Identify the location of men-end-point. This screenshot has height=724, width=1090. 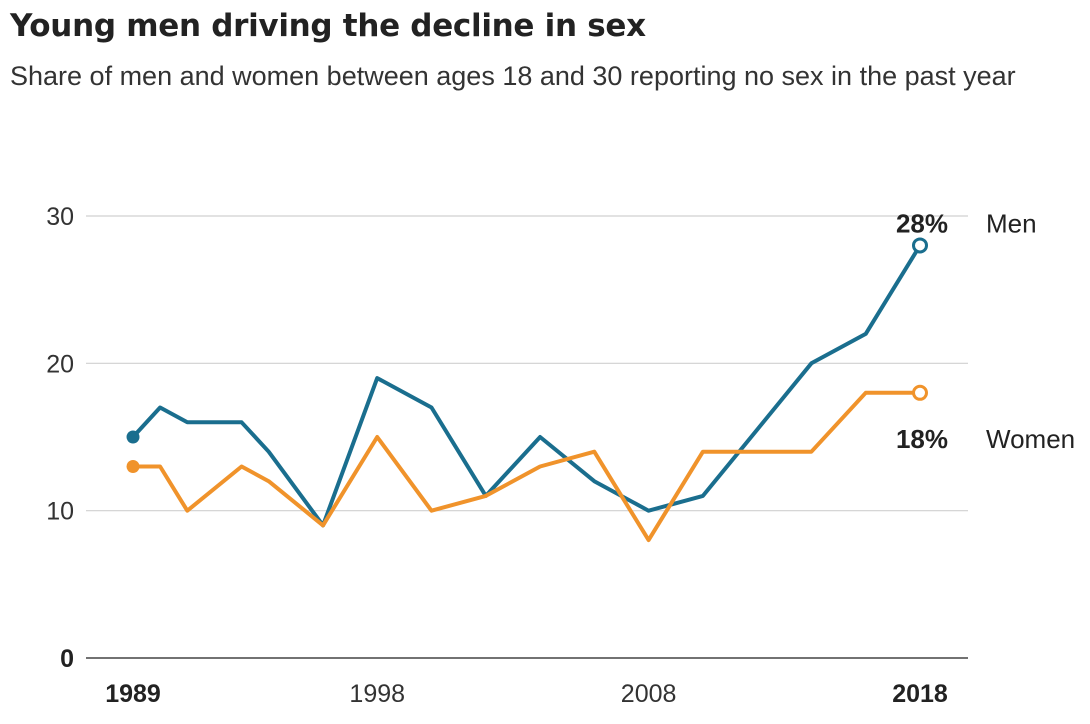
(920, 245).